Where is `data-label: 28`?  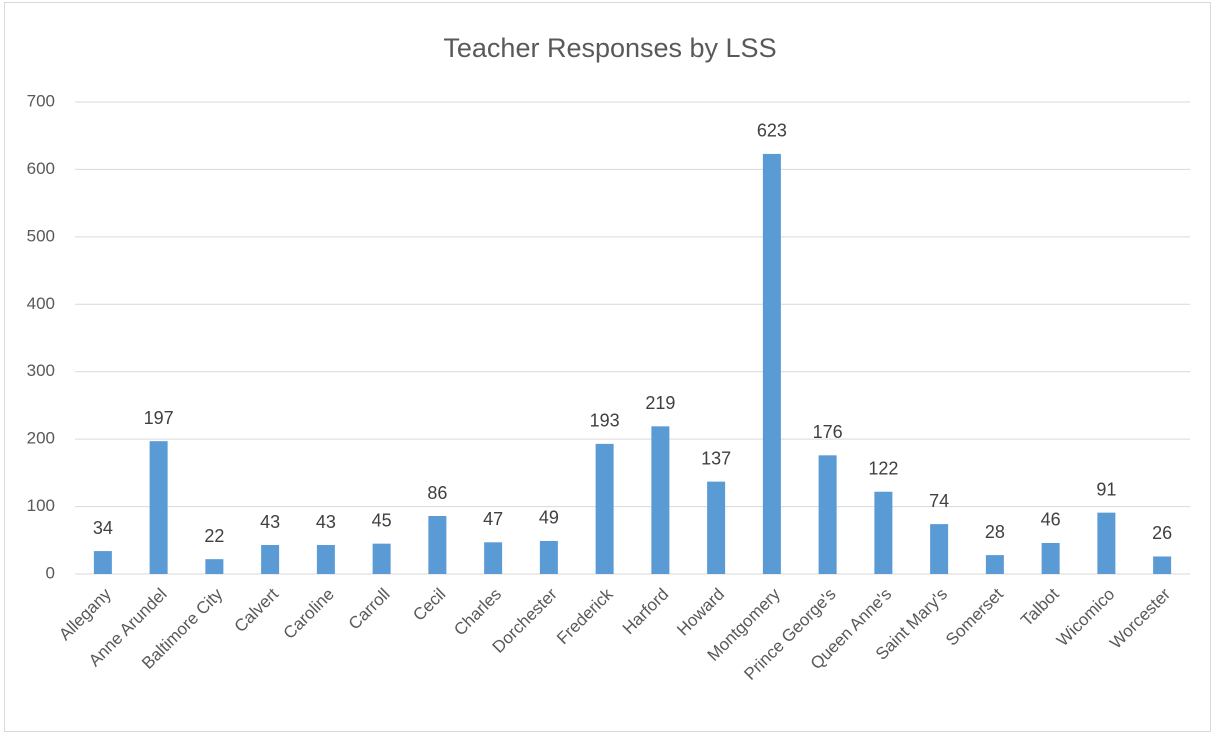 data-label: 28 is located at coordinates (995, 532).